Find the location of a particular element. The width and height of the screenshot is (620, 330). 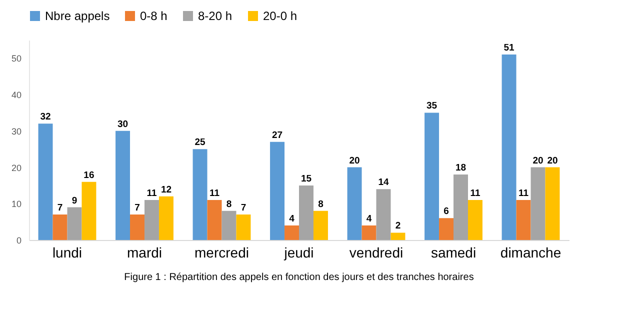

x-tick-label: jeudi is located at coordinates (298, 252).